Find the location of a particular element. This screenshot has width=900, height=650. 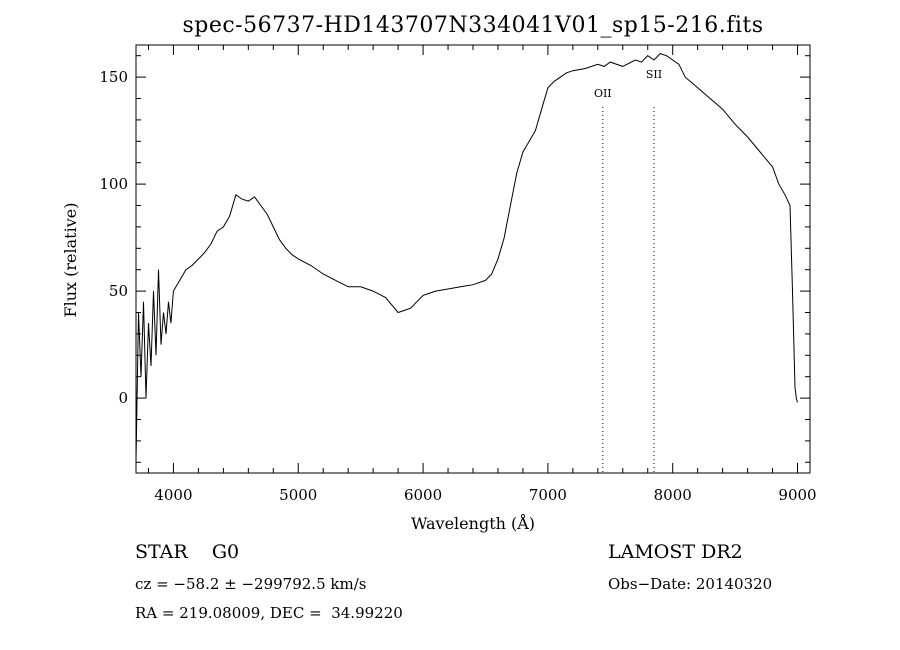

spectral-line-markers: OII SII is located at coordinates (628, 270).